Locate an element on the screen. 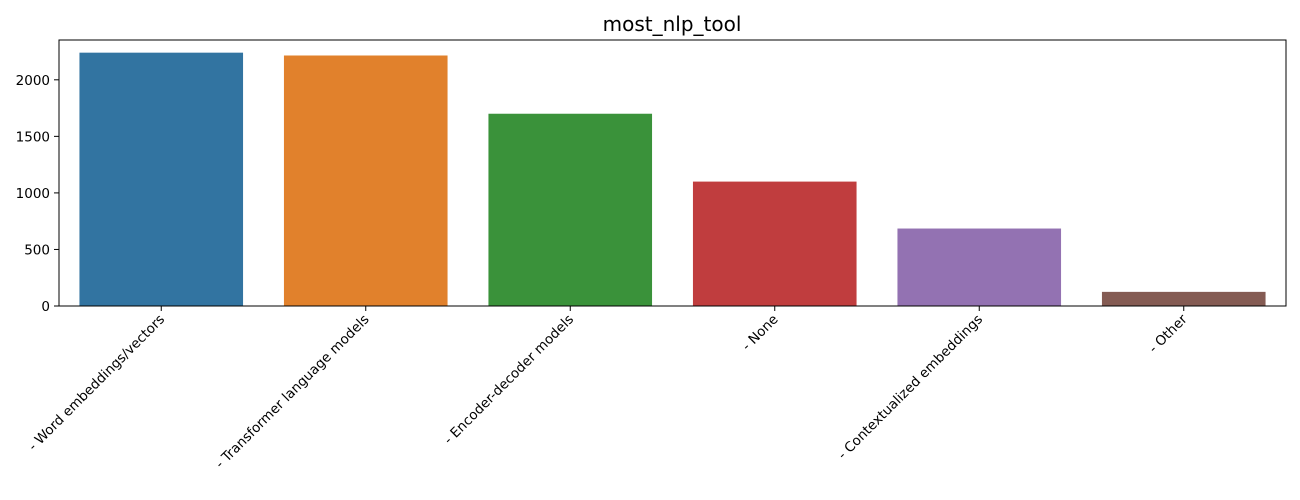 Image resolution: width=1300 pixels, height=500 pixels. x-tick-label: - Transformer language models is located at coordinates (292, 392).